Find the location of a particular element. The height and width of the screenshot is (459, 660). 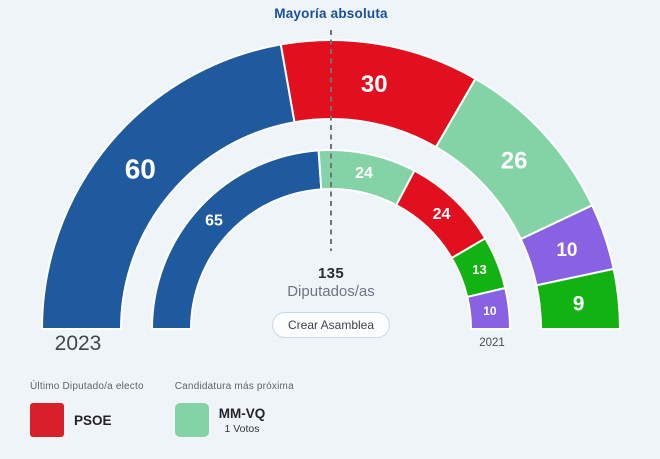

total-seats-value: 135 is located at coordinates (331, 273).